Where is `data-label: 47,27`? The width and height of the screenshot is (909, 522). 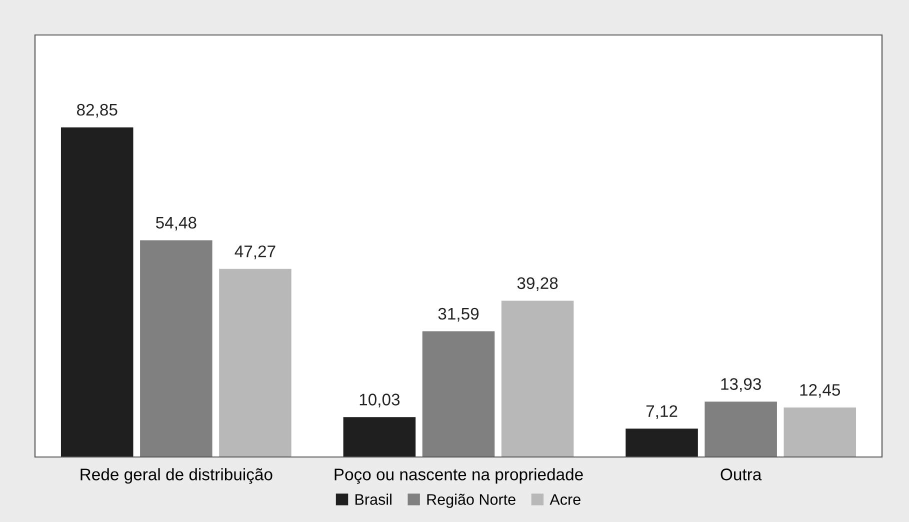
data-label: 47,27 is located at coordinates (255, 252).